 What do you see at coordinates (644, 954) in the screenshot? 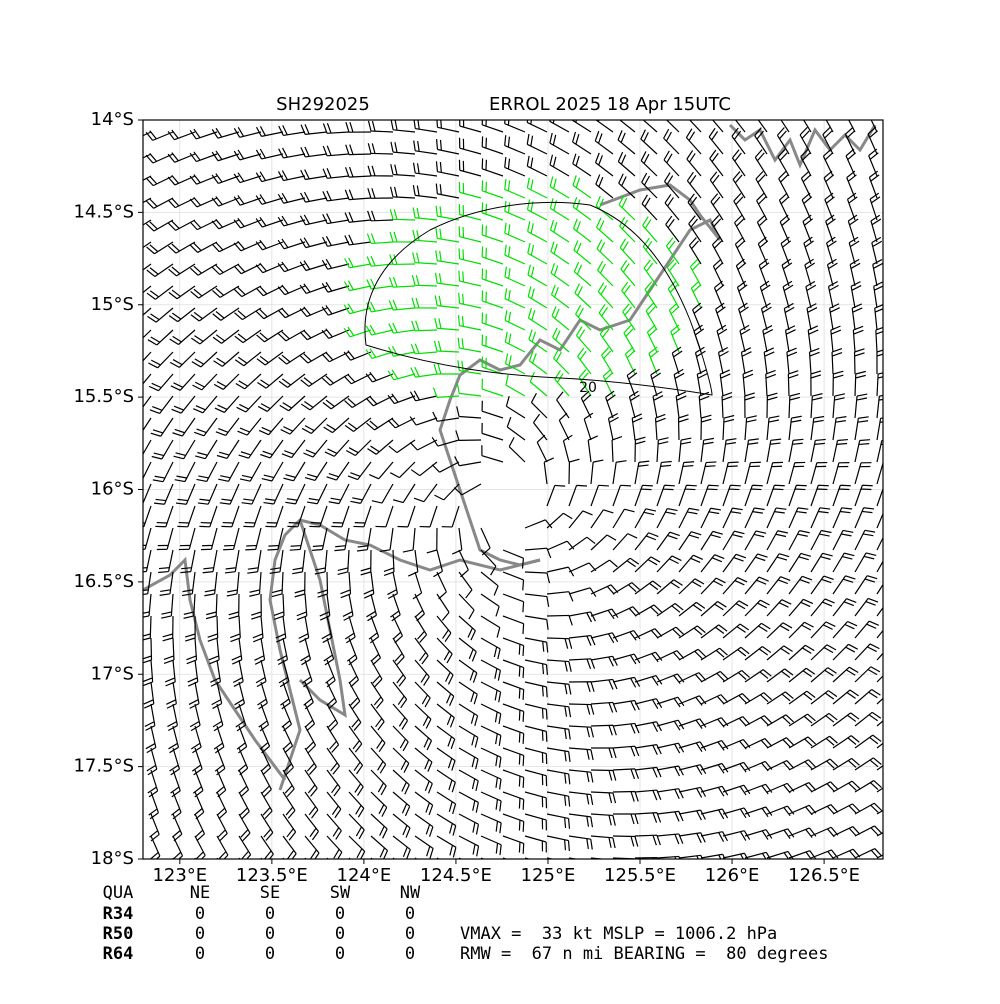
I see `info-line: RMW = 67 n mi BEARING = 80 degrees` at bounding box center [644, 954].